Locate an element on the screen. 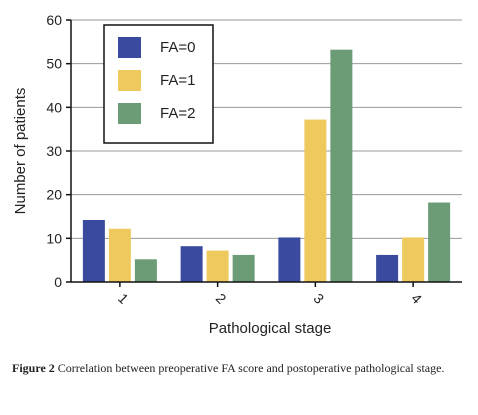 The width and height of the screenshot is (478, 415). x-tick-label: 4 is located at coordinates (416, 298).